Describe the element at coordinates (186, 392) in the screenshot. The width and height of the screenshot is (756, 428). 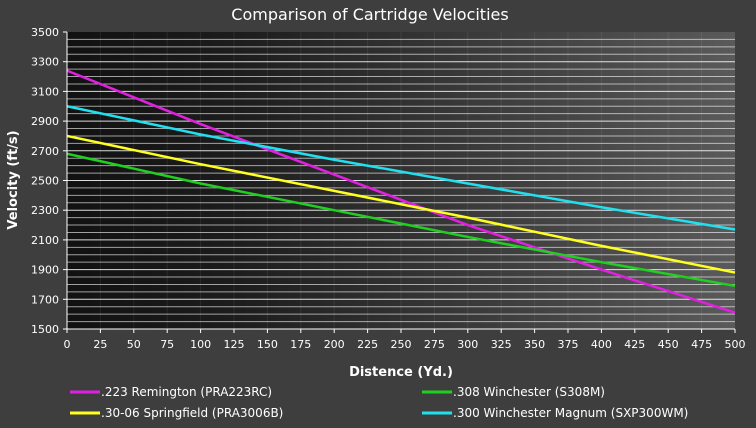
I see `legend-label: .223 Remington (PRA223RC)` at that location.